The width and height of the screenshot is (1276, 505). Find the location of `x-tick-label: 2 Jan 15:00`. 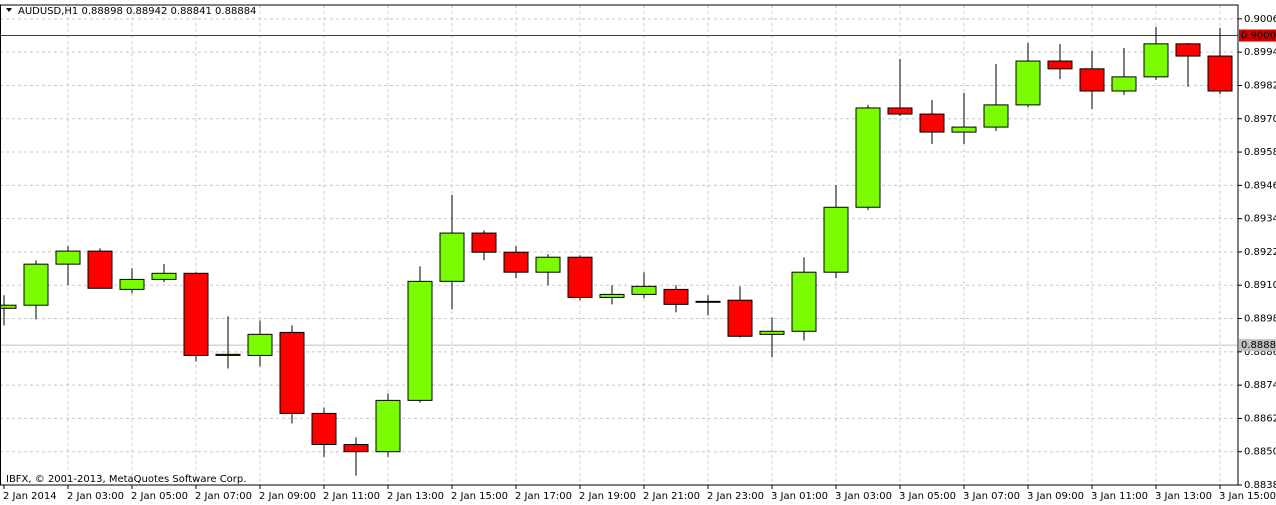

x-tick-label: 2 Jan 15:00 is located at coordinates (479, 496).